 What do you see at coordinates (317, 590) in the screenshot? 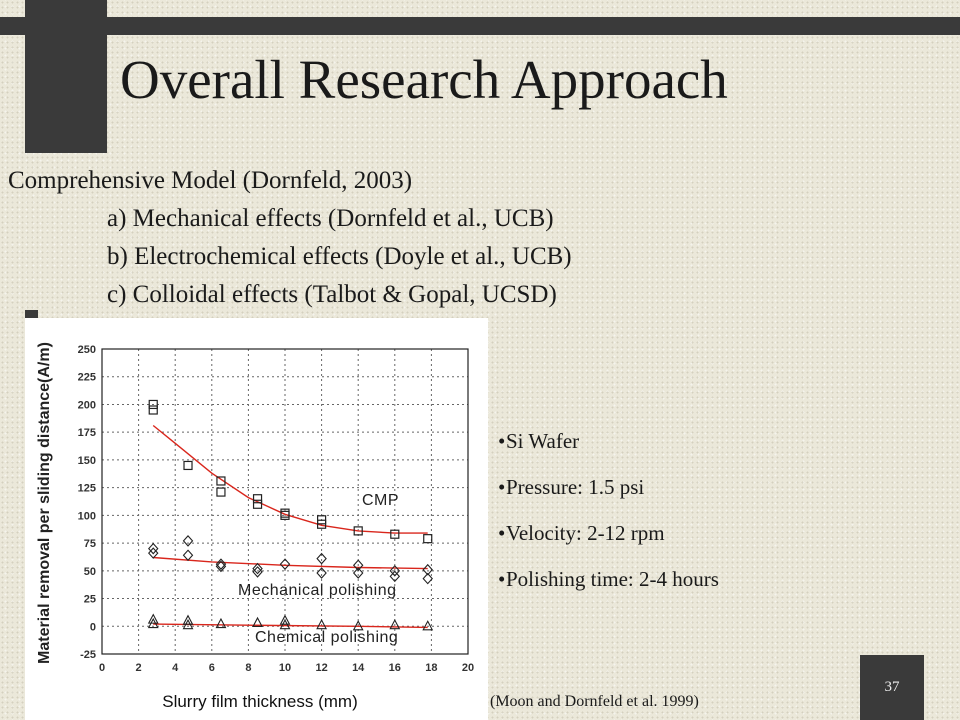
I see `chart-annotation: Mechanical polishing` at bounding box center [317, 590].